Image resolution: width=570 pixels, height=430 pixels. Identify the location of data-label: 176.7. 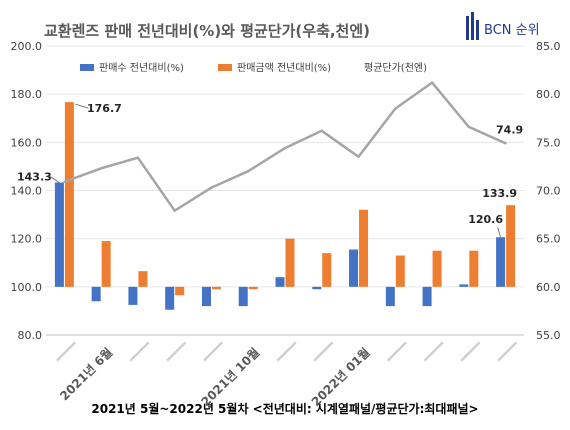
(104, 108).